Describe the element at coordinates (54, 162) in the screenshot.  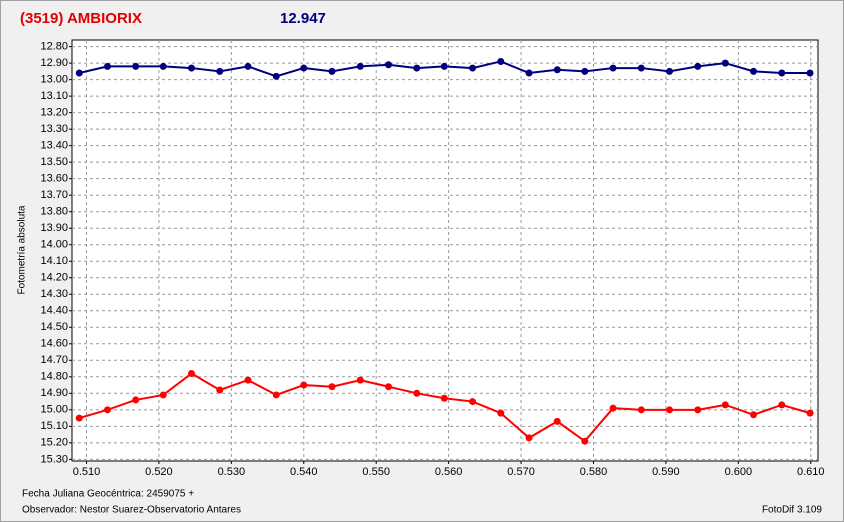
I see `y-tick-label: 13.50` at that location.